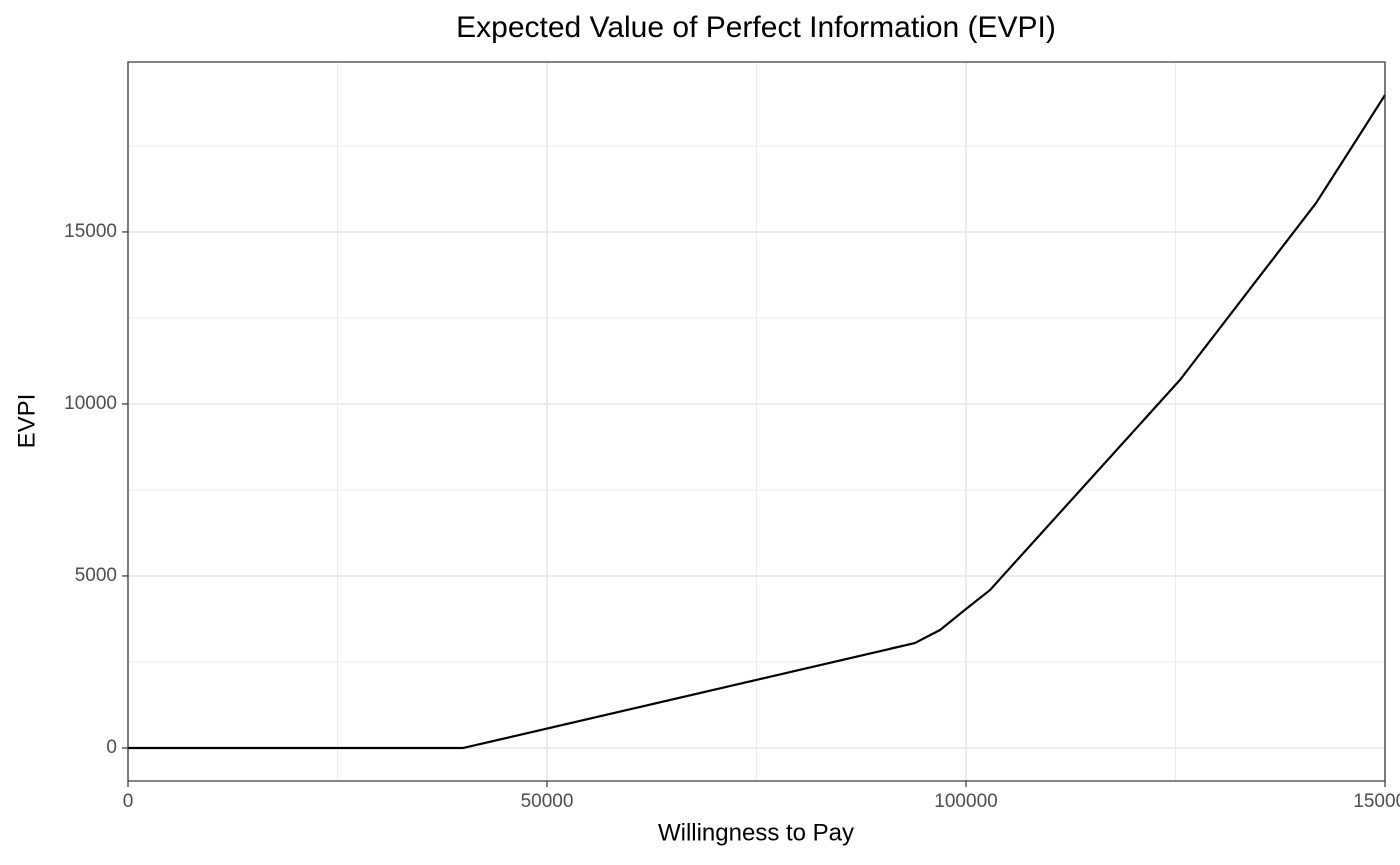  What do you see at coordinates (90, 231) in the screenshot?
I see `y-tick-label: 15000` at bounding box center [90, 231].